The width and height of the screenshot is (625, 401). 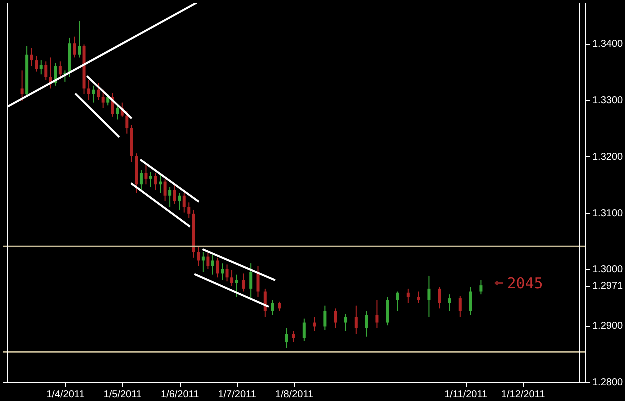 I want to click on x-tick-label: 1/5/2011, so click(x=123, y=395).